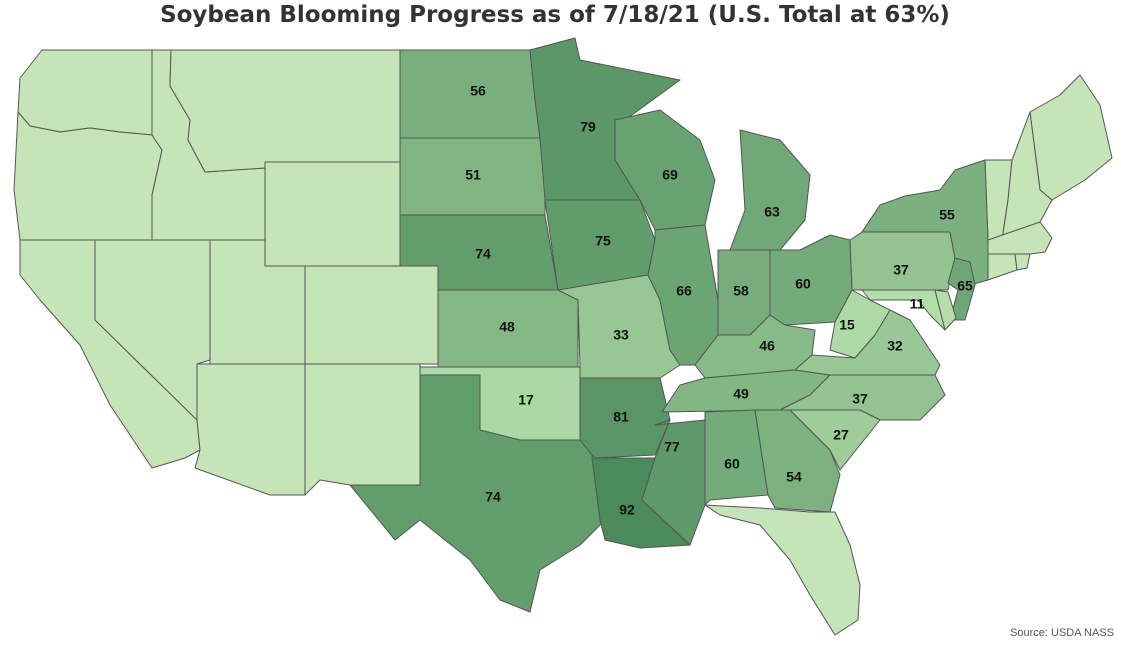 The width and height of the screenshot is (1121, 649). I want to click on state-label-md: 11, so click(917, 304).